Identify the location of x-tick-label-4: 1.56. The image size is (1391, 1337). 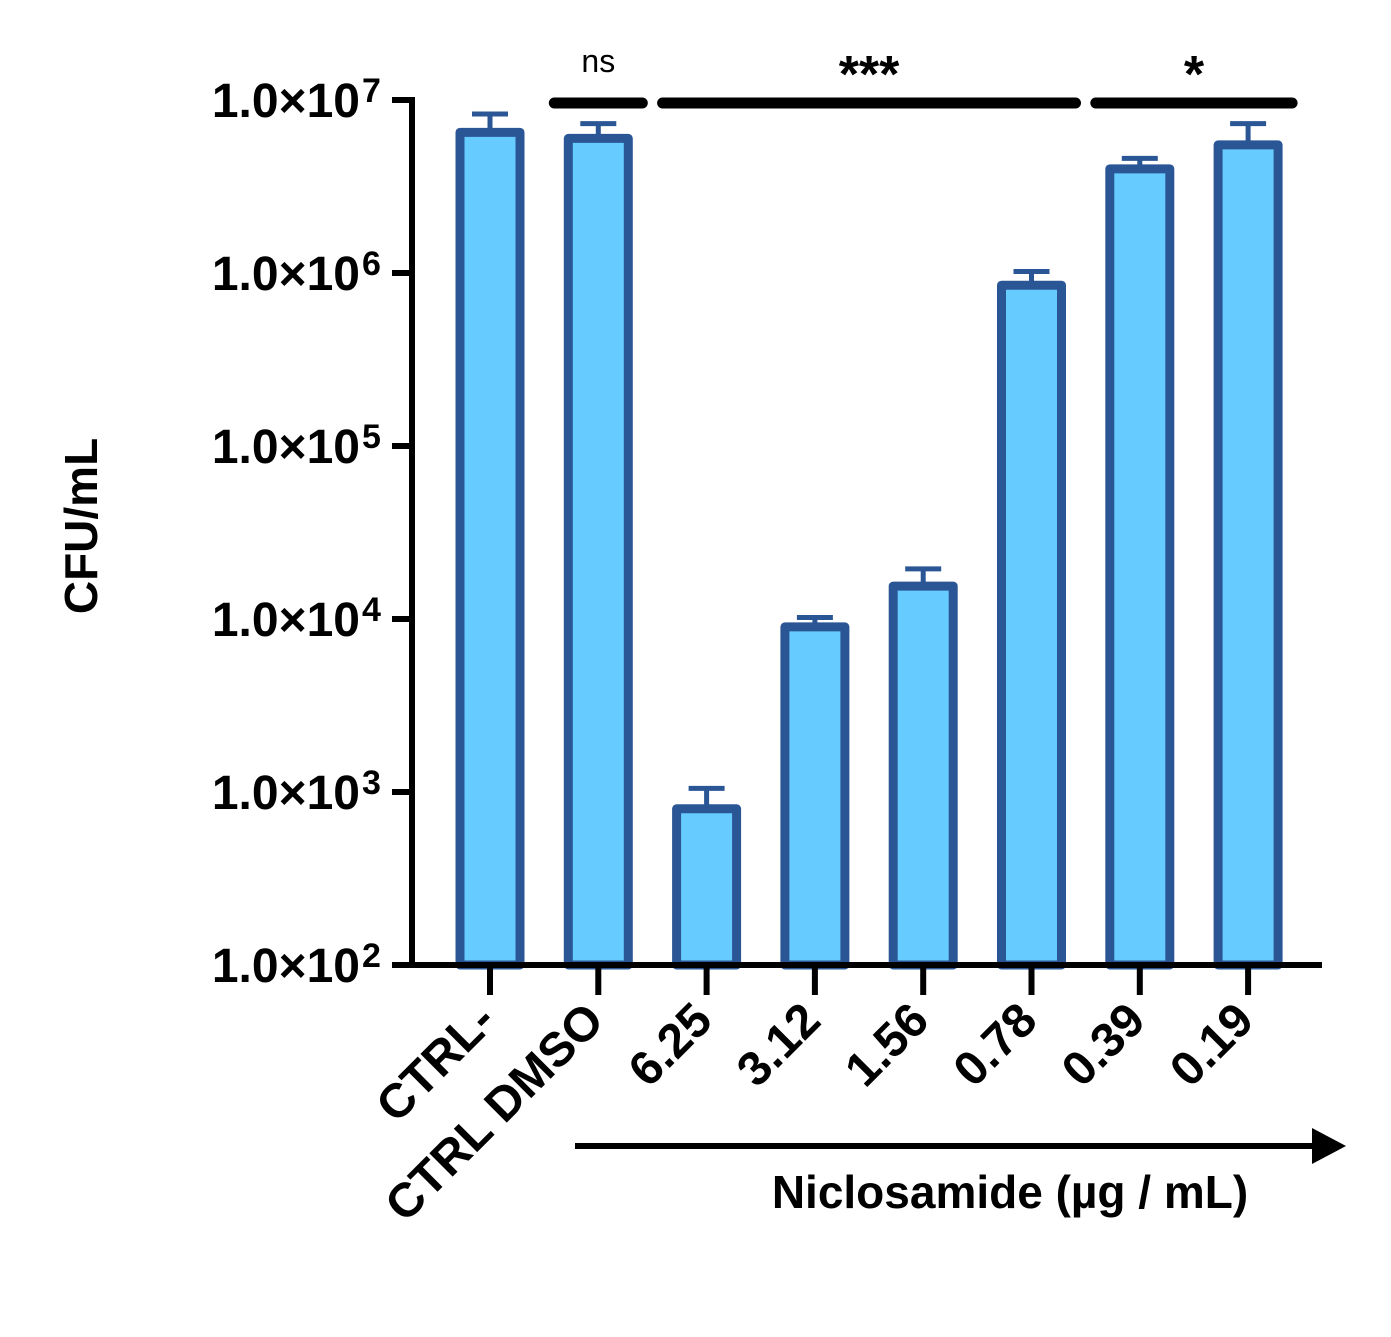
(887, 1045).